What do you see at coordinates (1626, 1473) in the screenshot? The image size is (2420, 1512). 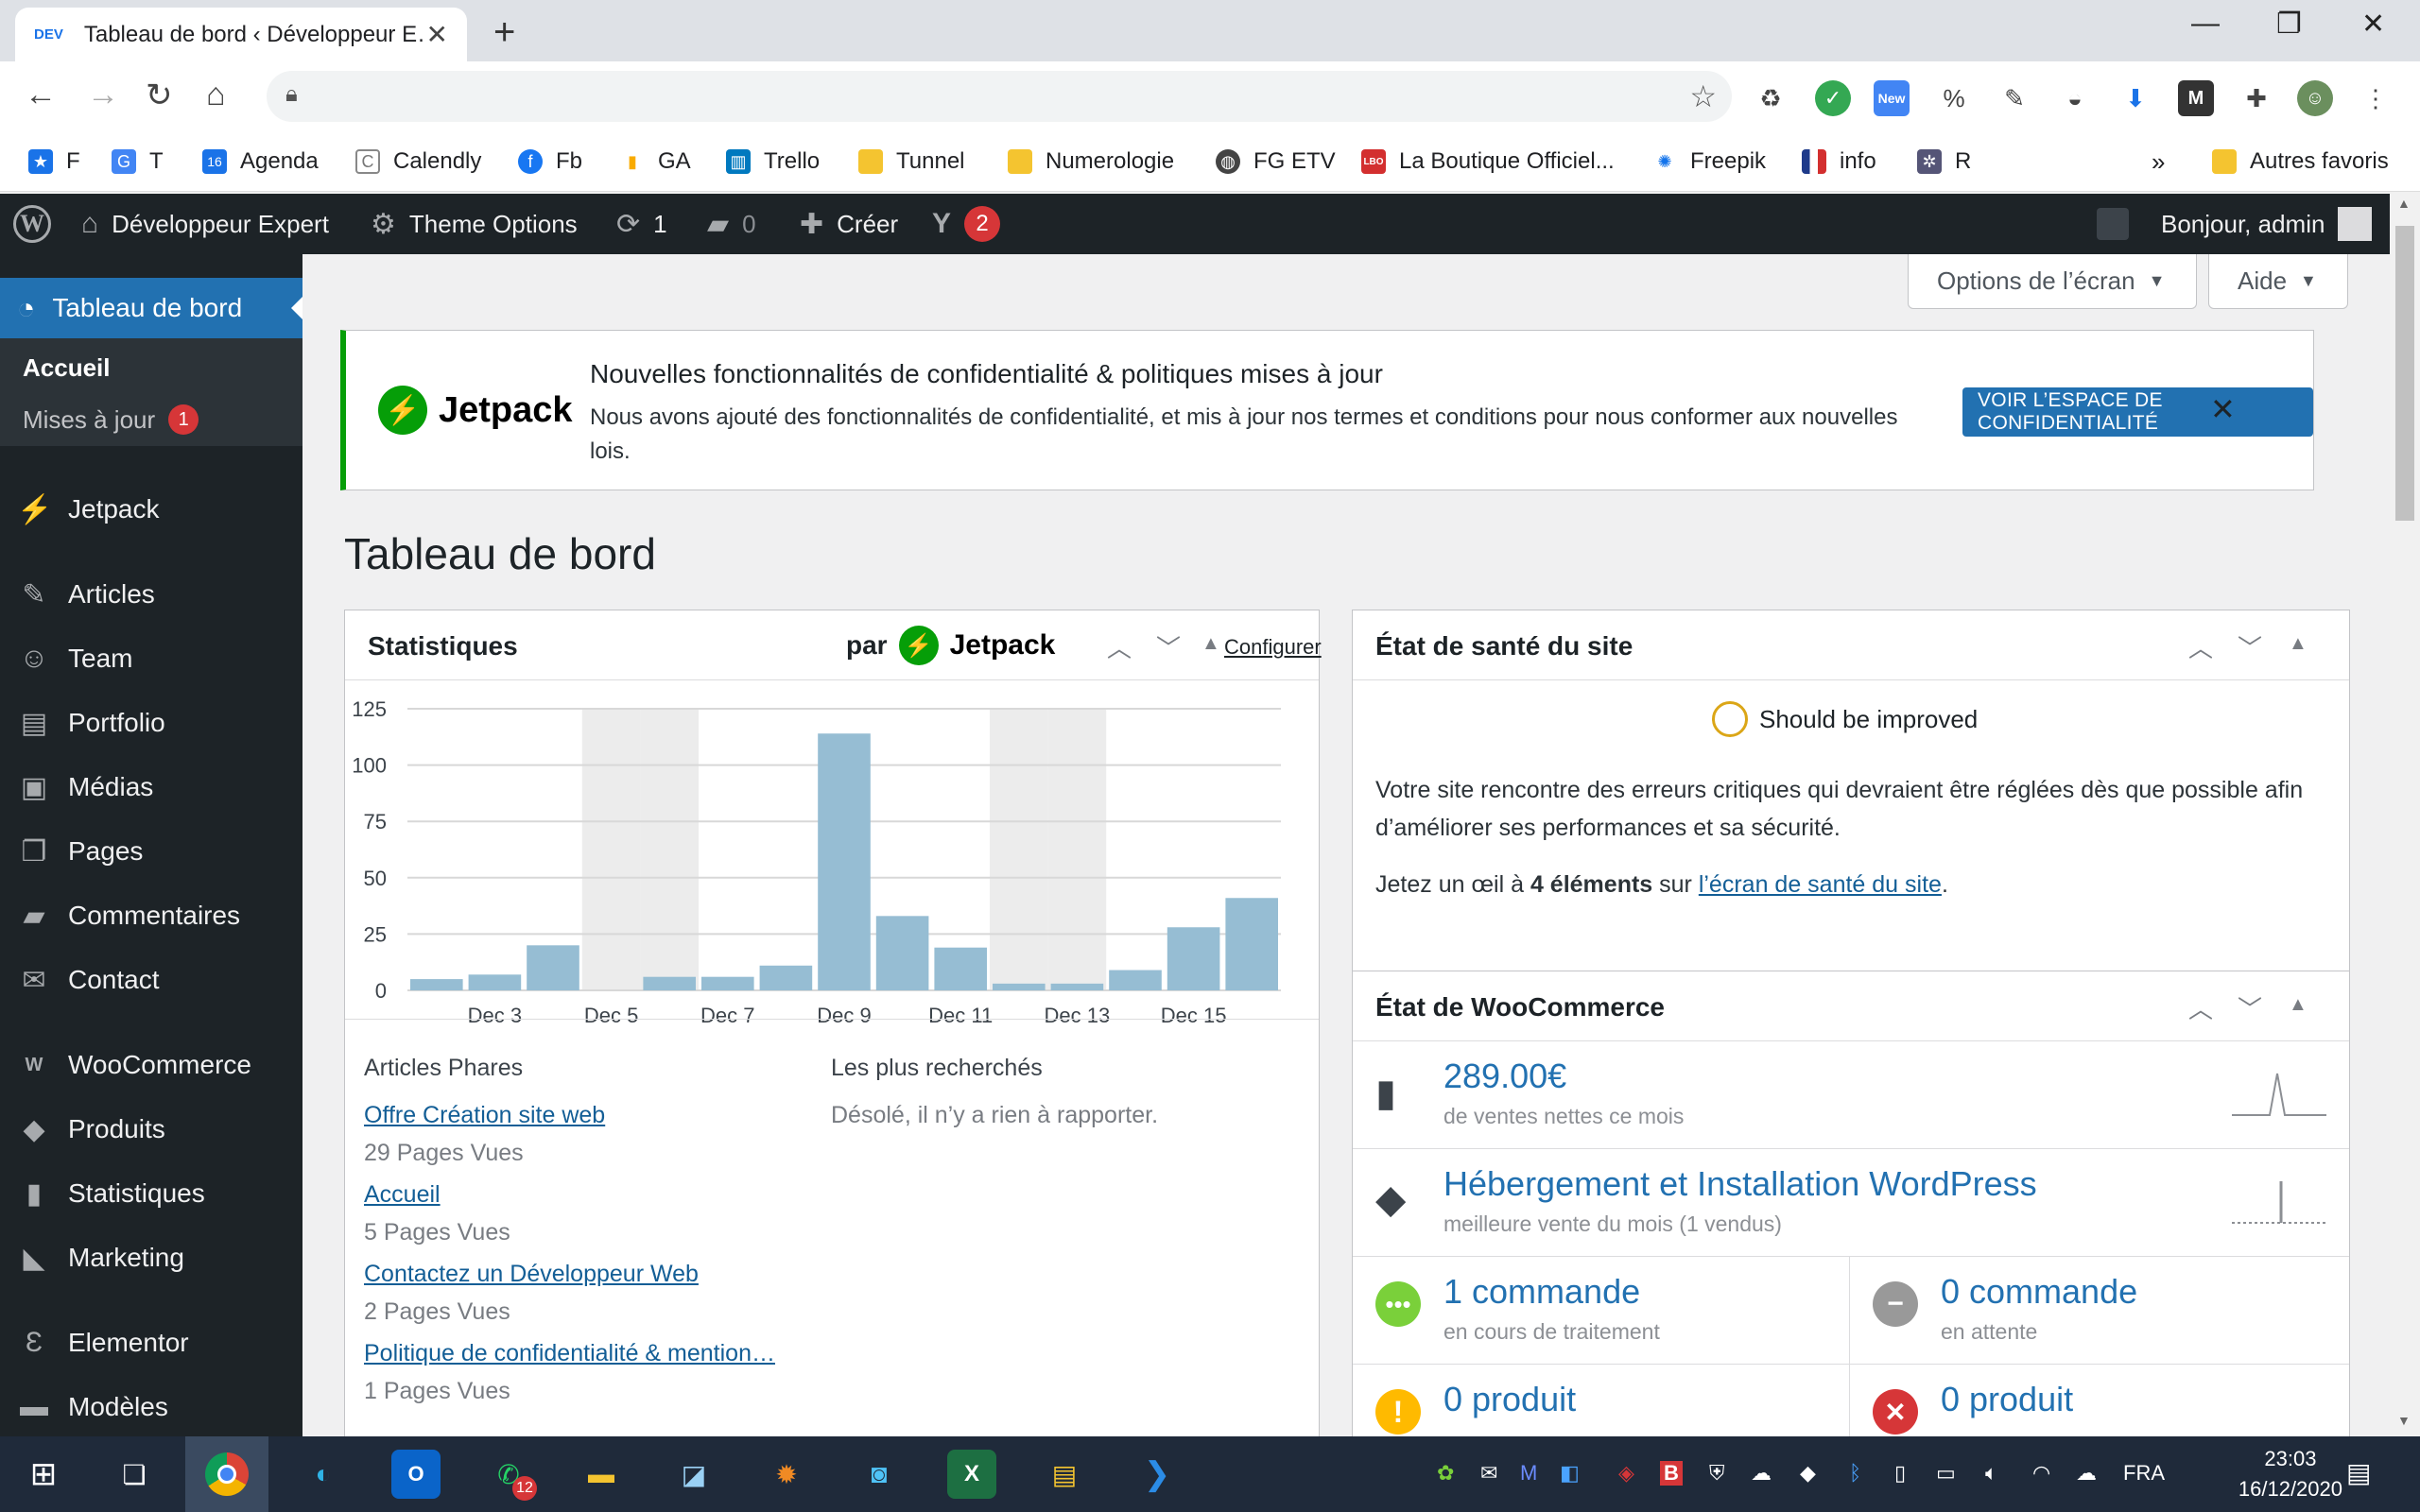 I see `tray-red-icon: ◈` at bounding box center [1626, 1473].